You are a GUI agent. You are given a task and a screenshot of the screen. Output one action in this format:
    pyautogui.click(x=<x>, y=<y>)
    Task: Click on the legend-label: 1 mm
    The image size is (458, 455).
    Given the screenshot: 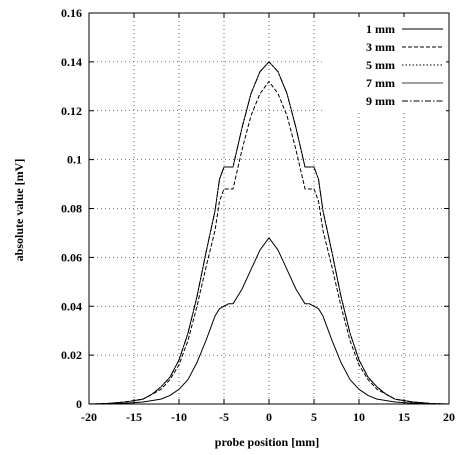 What is the action you would take?
    pyautogui.click(x=380, y=29)
    